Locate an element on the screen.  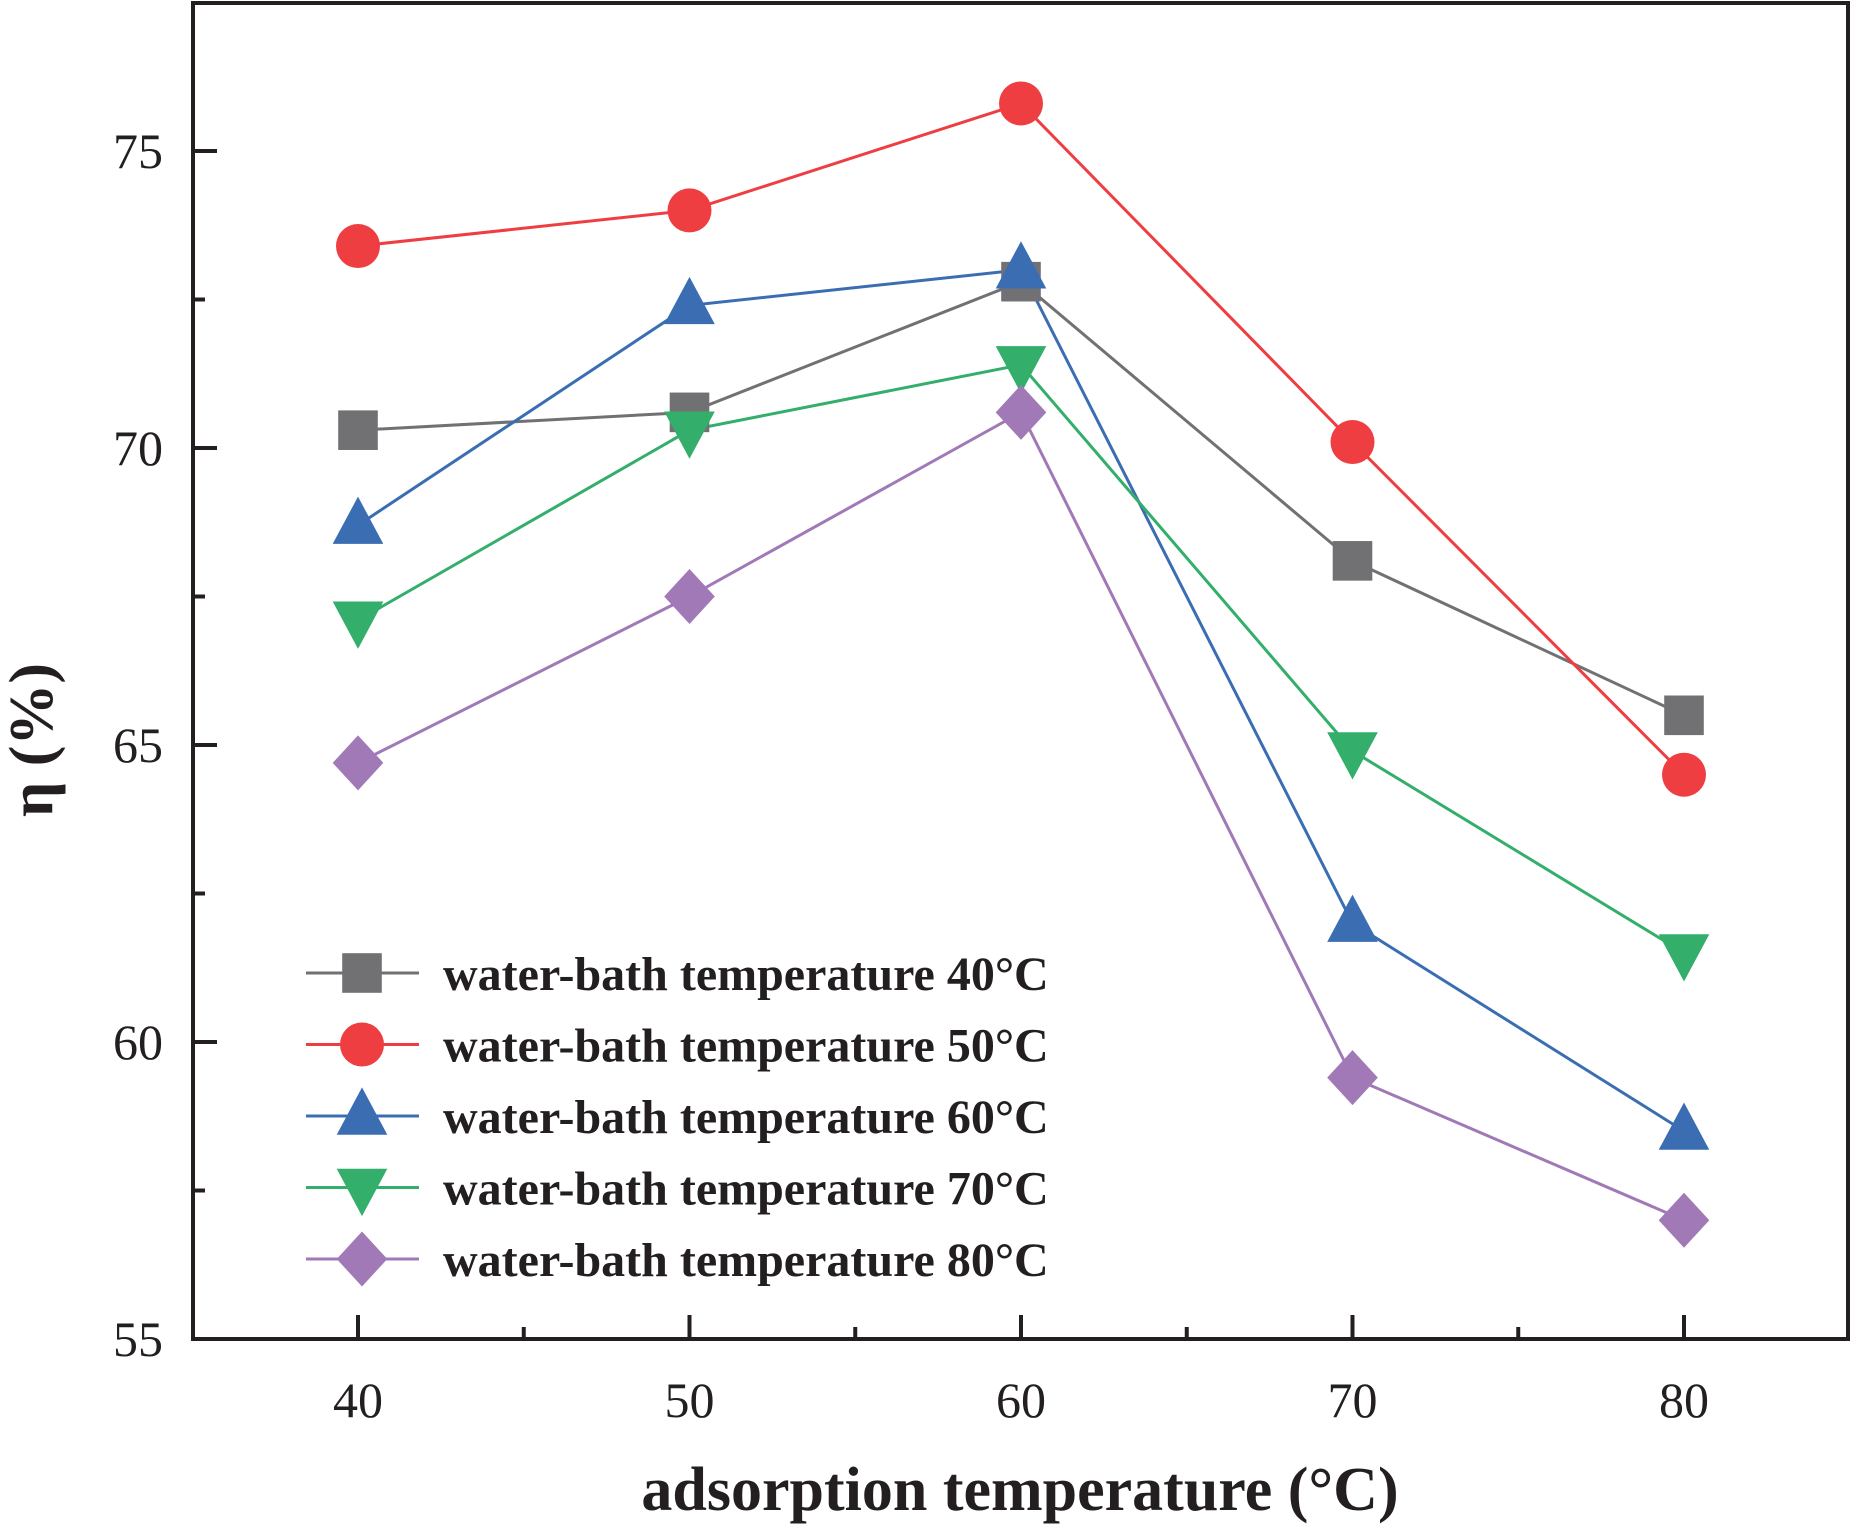
legend-label-5: water-bath temperature 80°C is located at coordinates (746, 1260).